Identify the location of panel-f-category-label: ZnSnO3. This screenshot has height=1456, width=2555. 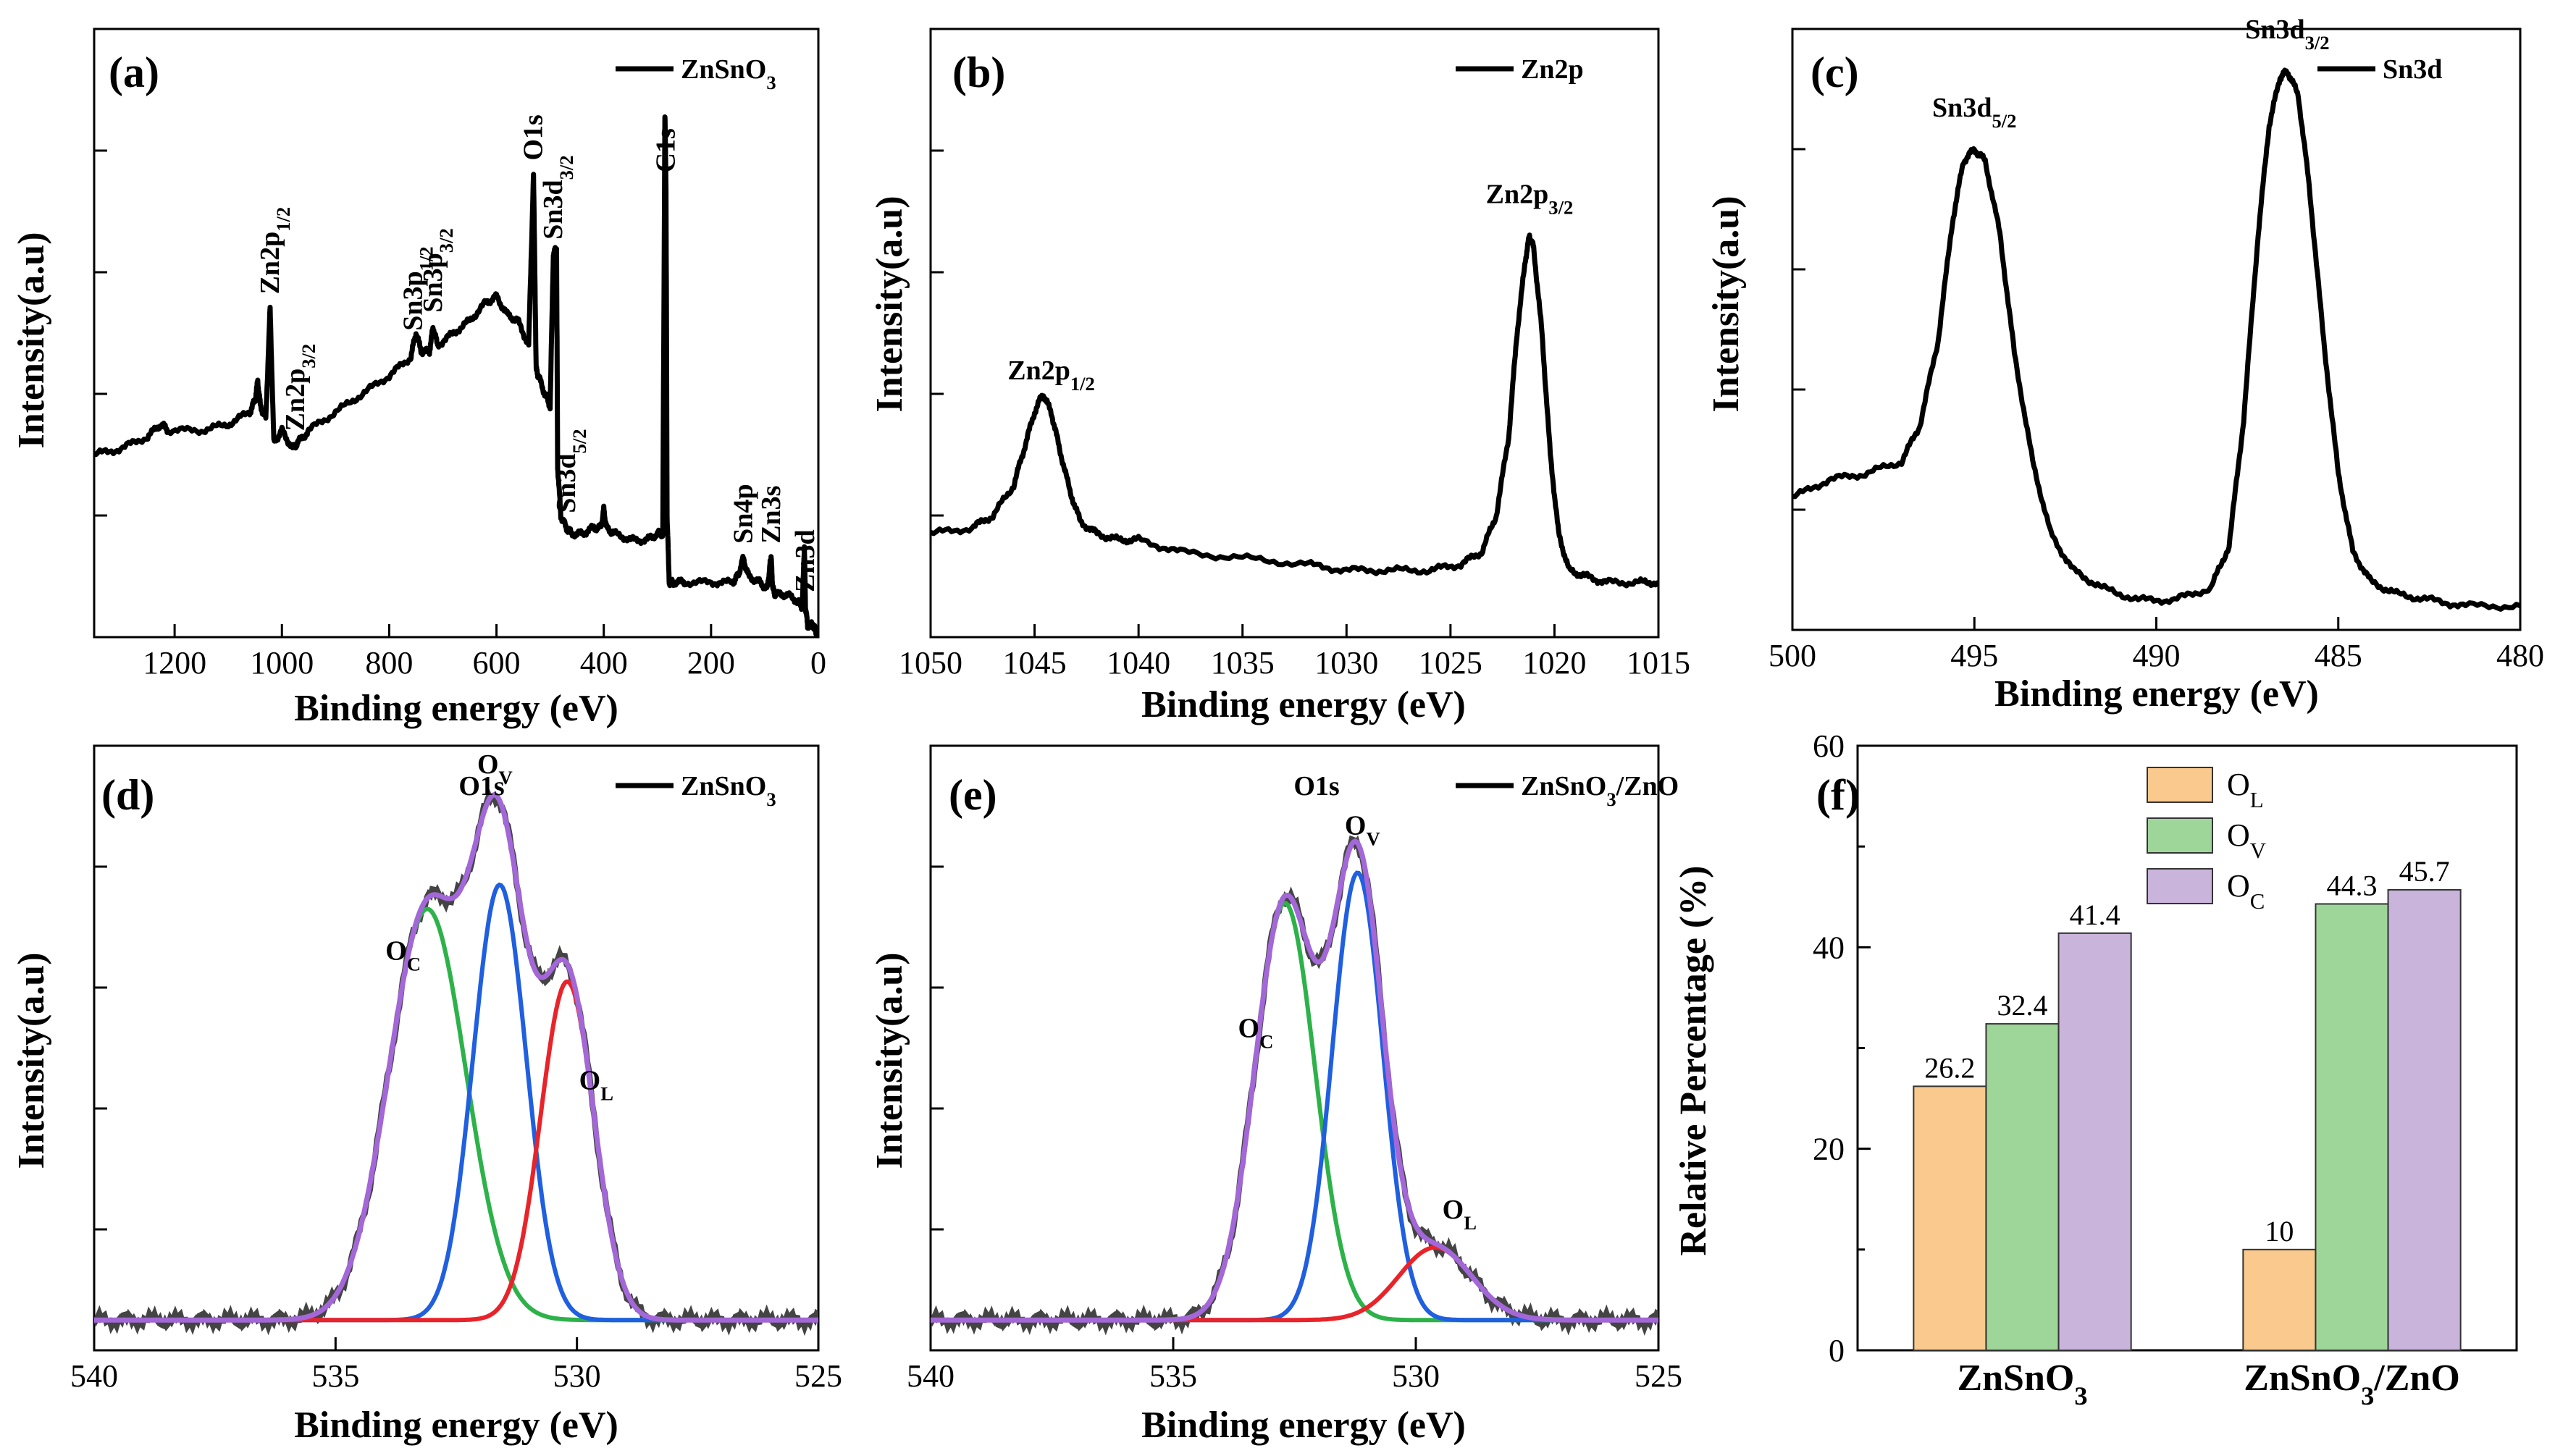
(2022, 1384).